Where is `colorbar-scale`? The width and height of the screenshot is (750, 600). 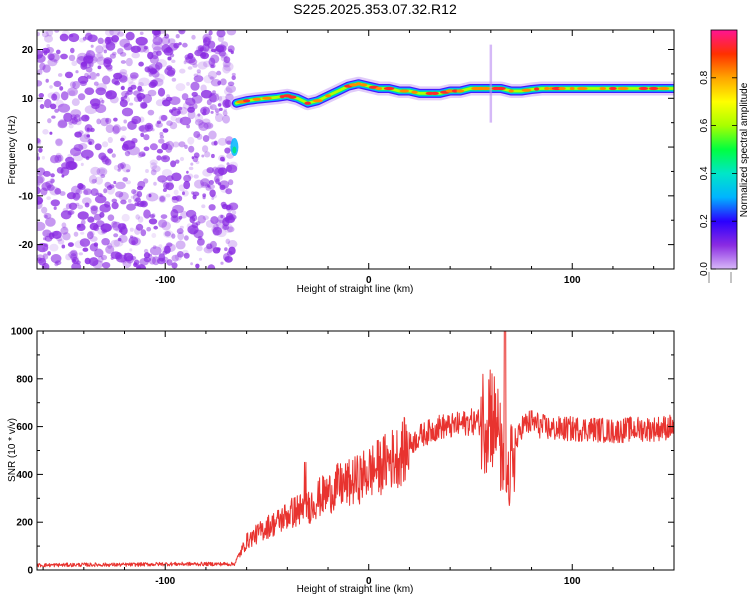 colorbar-scale is located at coordinates (724, 149).